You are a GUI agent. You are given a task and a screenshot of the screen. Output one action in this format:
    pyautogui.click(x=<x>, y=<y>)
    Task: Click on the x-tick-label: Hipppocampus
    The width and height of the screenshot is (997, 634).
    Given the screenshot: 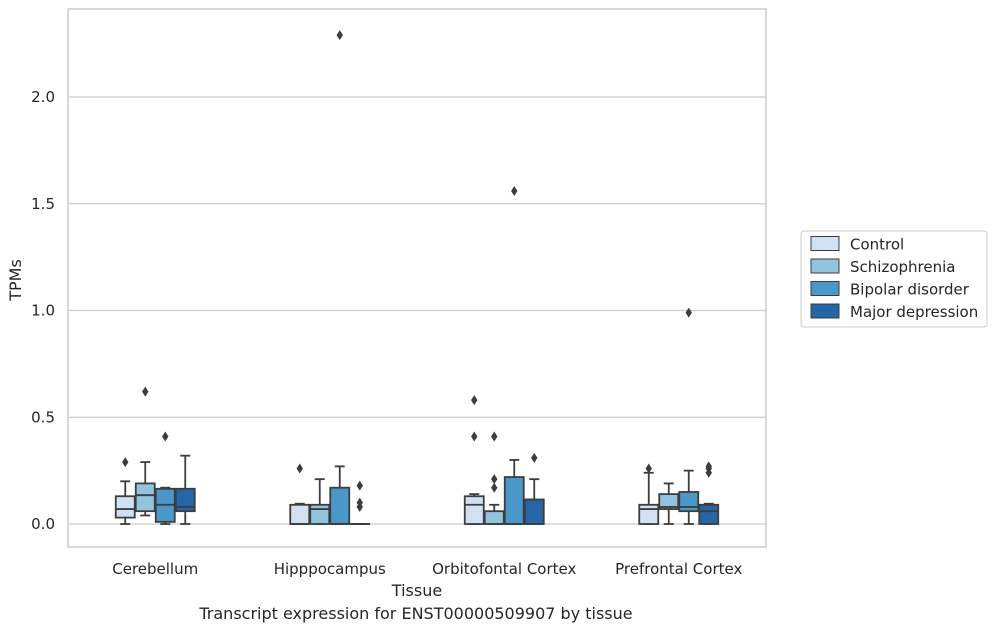 What is the action you would take?
    pyautogui.click(x=330, y=569)
    